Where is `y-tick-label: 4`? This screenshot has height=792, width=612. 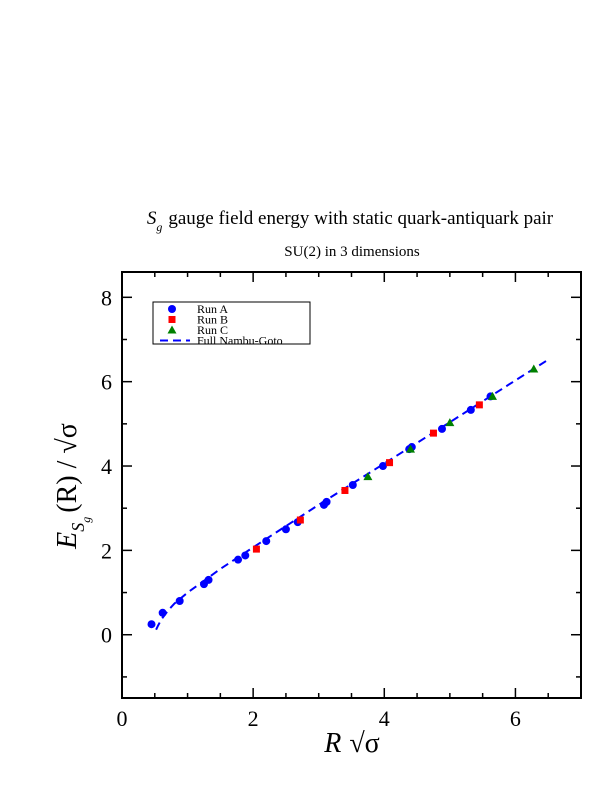 y-tick-label: 4 is located at coordinates (106, 466).